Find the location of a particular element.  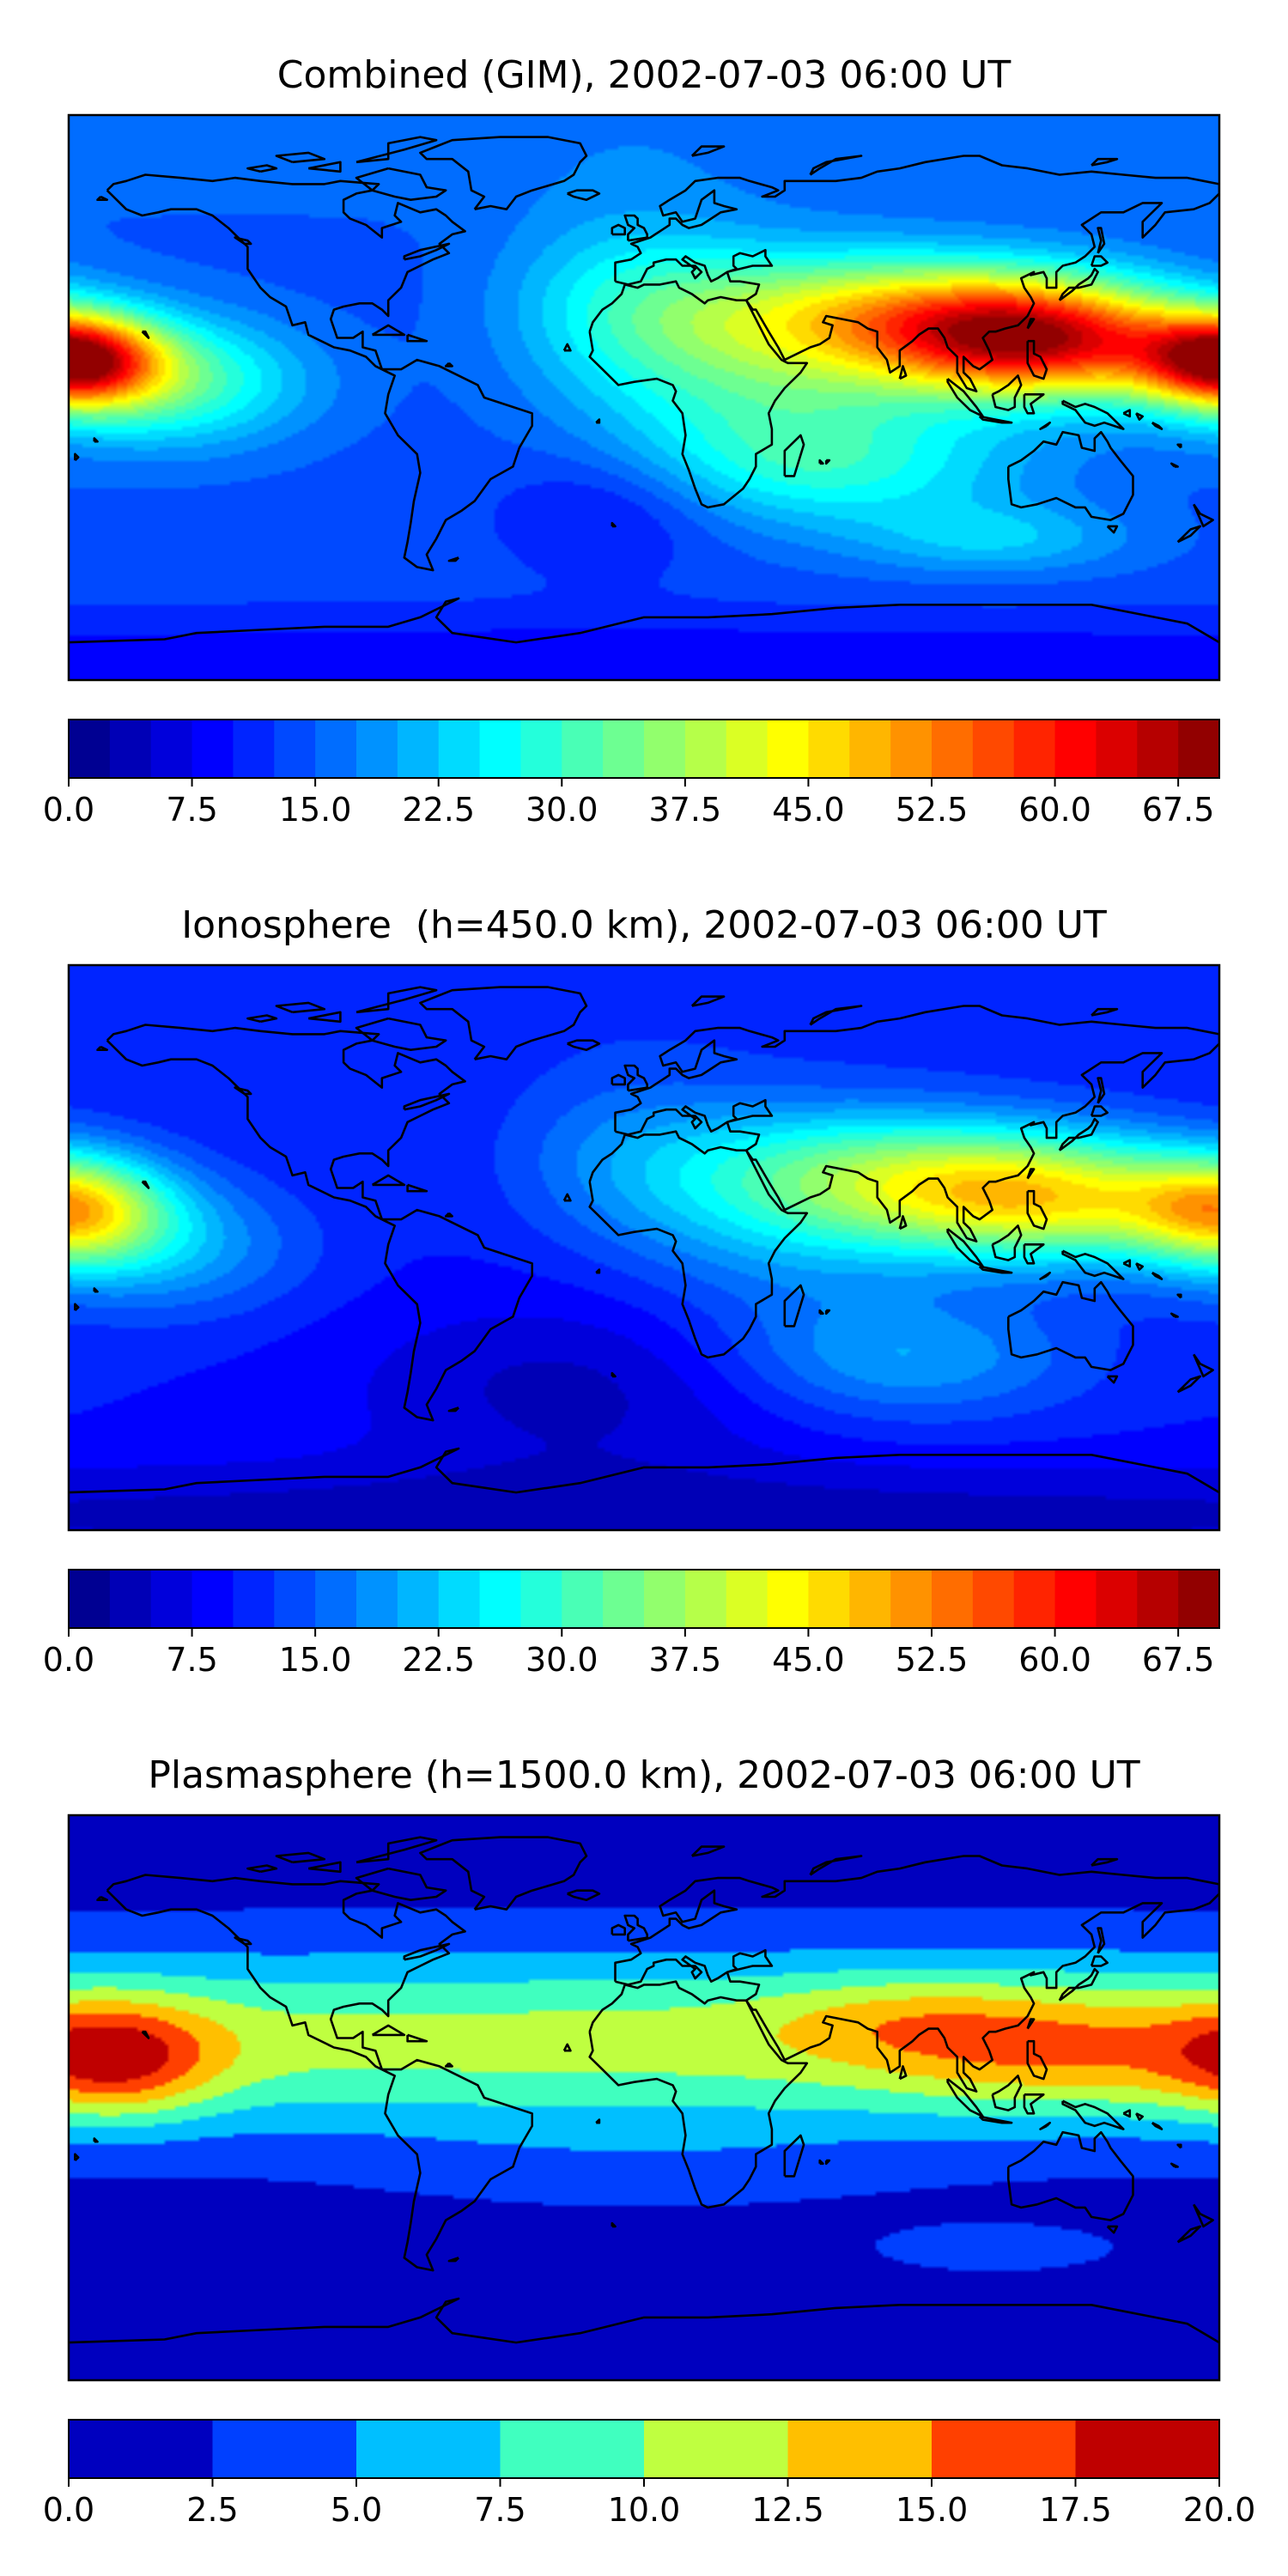

colorbar-tick-label: 10.0 is located at coordinates (644, 2510).